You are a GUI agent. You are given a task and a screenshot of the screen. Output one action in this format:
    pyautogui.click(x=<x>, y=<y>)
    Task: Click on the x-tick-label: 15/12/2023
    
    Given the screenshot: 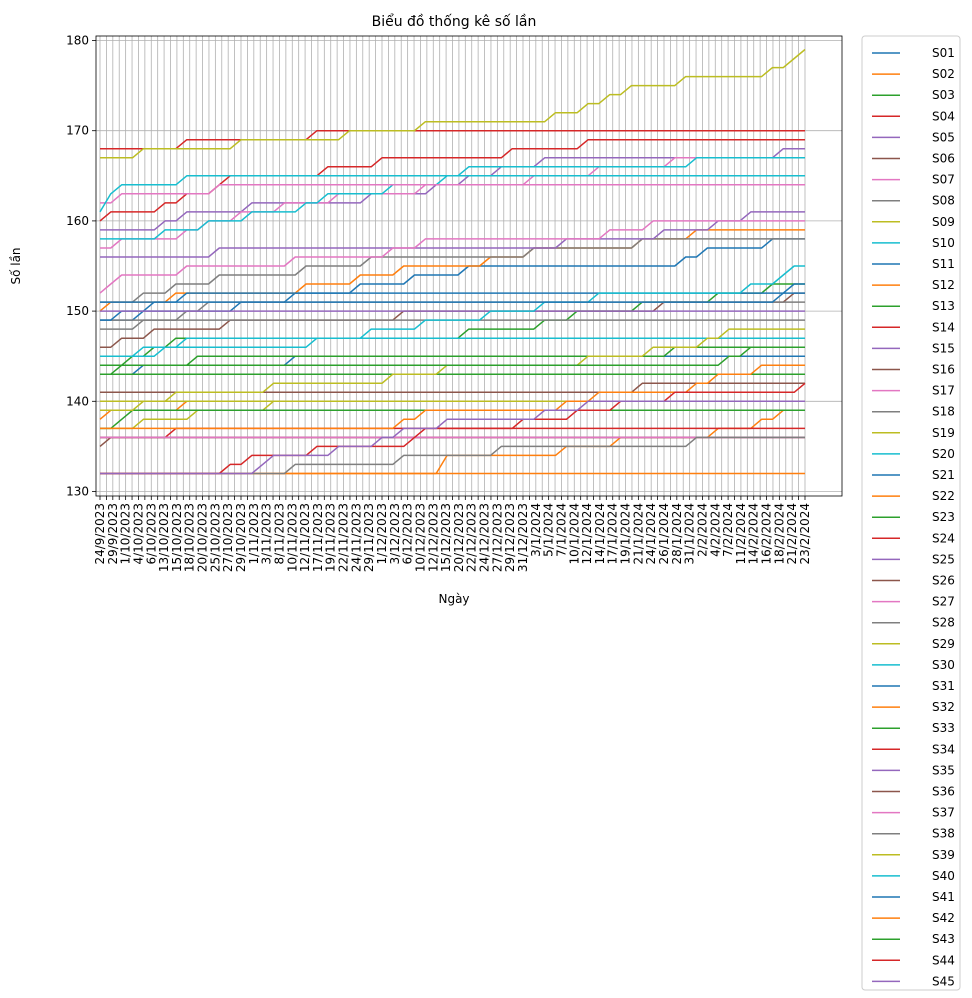 What is the action you would take?
    pyautogui.click(x=446, y=537)
    